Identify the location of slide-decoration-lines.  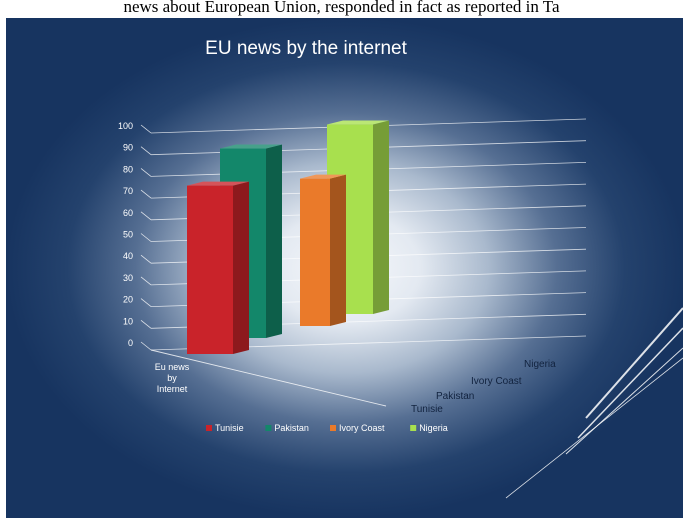
(594, 403).